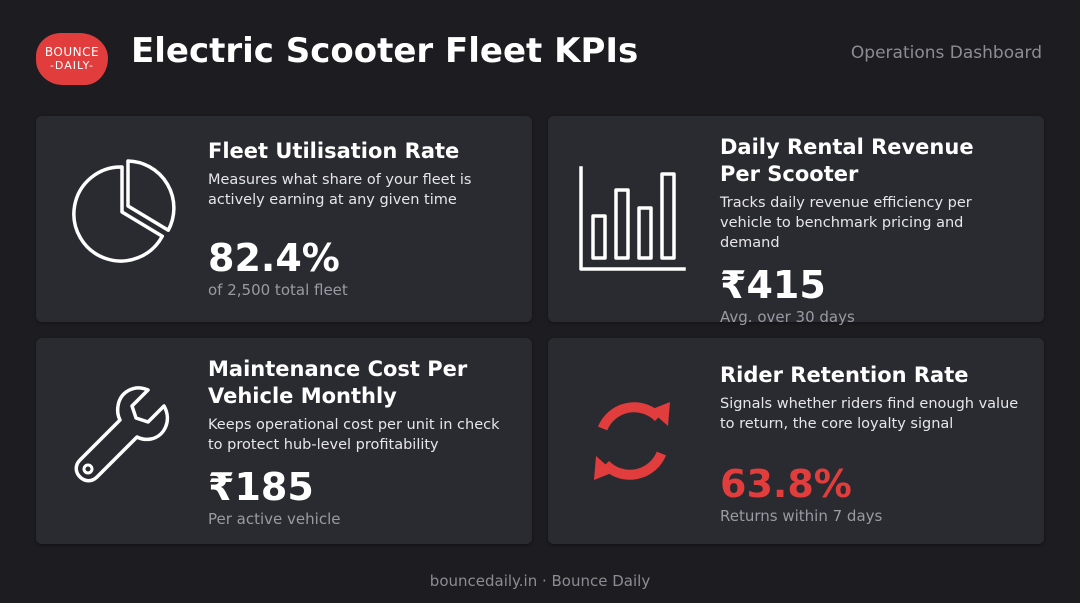  I want to click on kpi-note: Avg. over 30 days, so click(787, 317).